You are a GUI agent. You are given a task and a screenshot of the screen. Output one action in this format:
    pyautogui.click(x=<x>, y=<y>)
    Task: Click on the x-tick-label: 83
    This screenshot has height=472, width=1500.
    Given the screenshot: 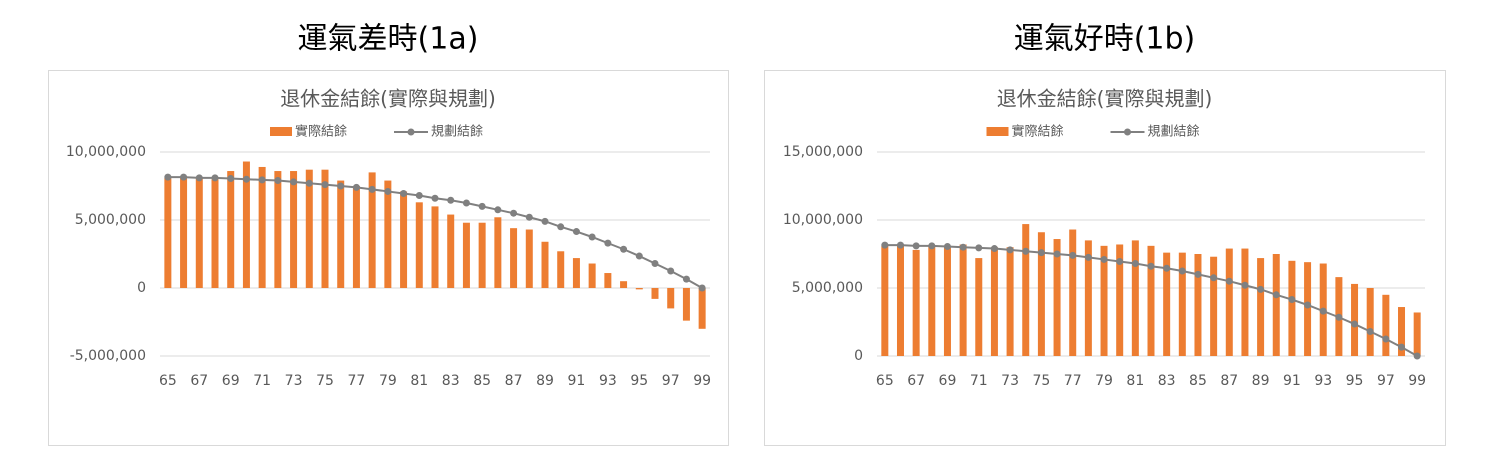 What is the action you would take?
    pyautogui.click(x=1167, y=381)
    